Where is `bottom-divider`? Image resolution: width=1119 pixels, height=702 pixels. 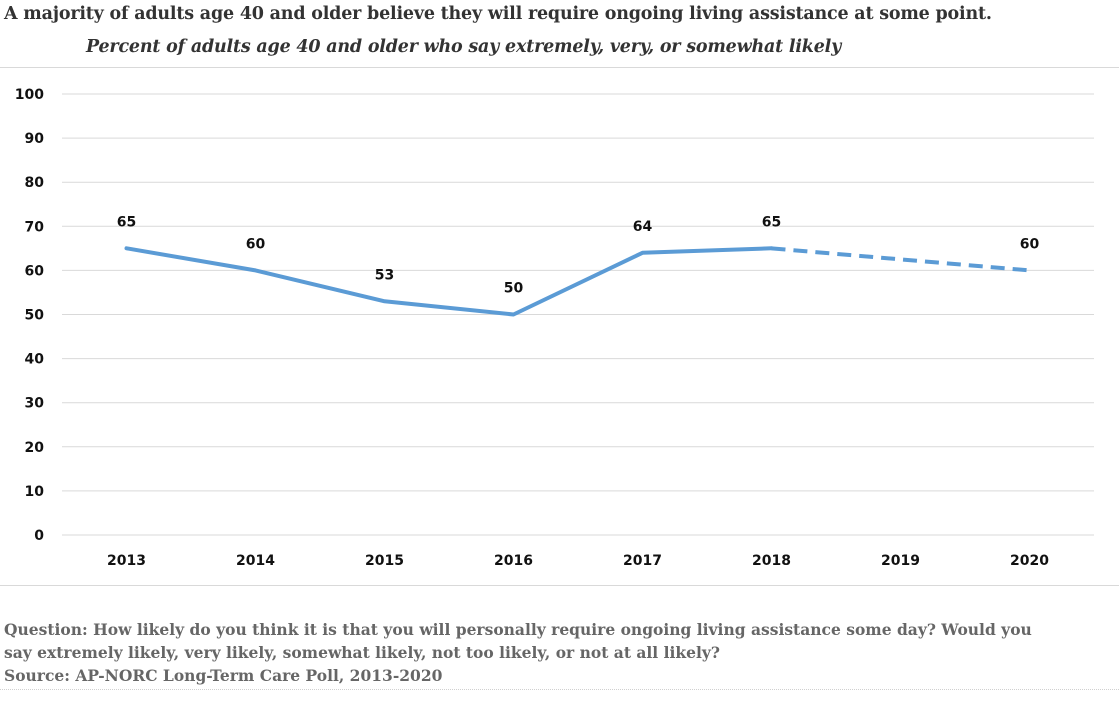
bottom-divider is located at coordinates (559, 689).